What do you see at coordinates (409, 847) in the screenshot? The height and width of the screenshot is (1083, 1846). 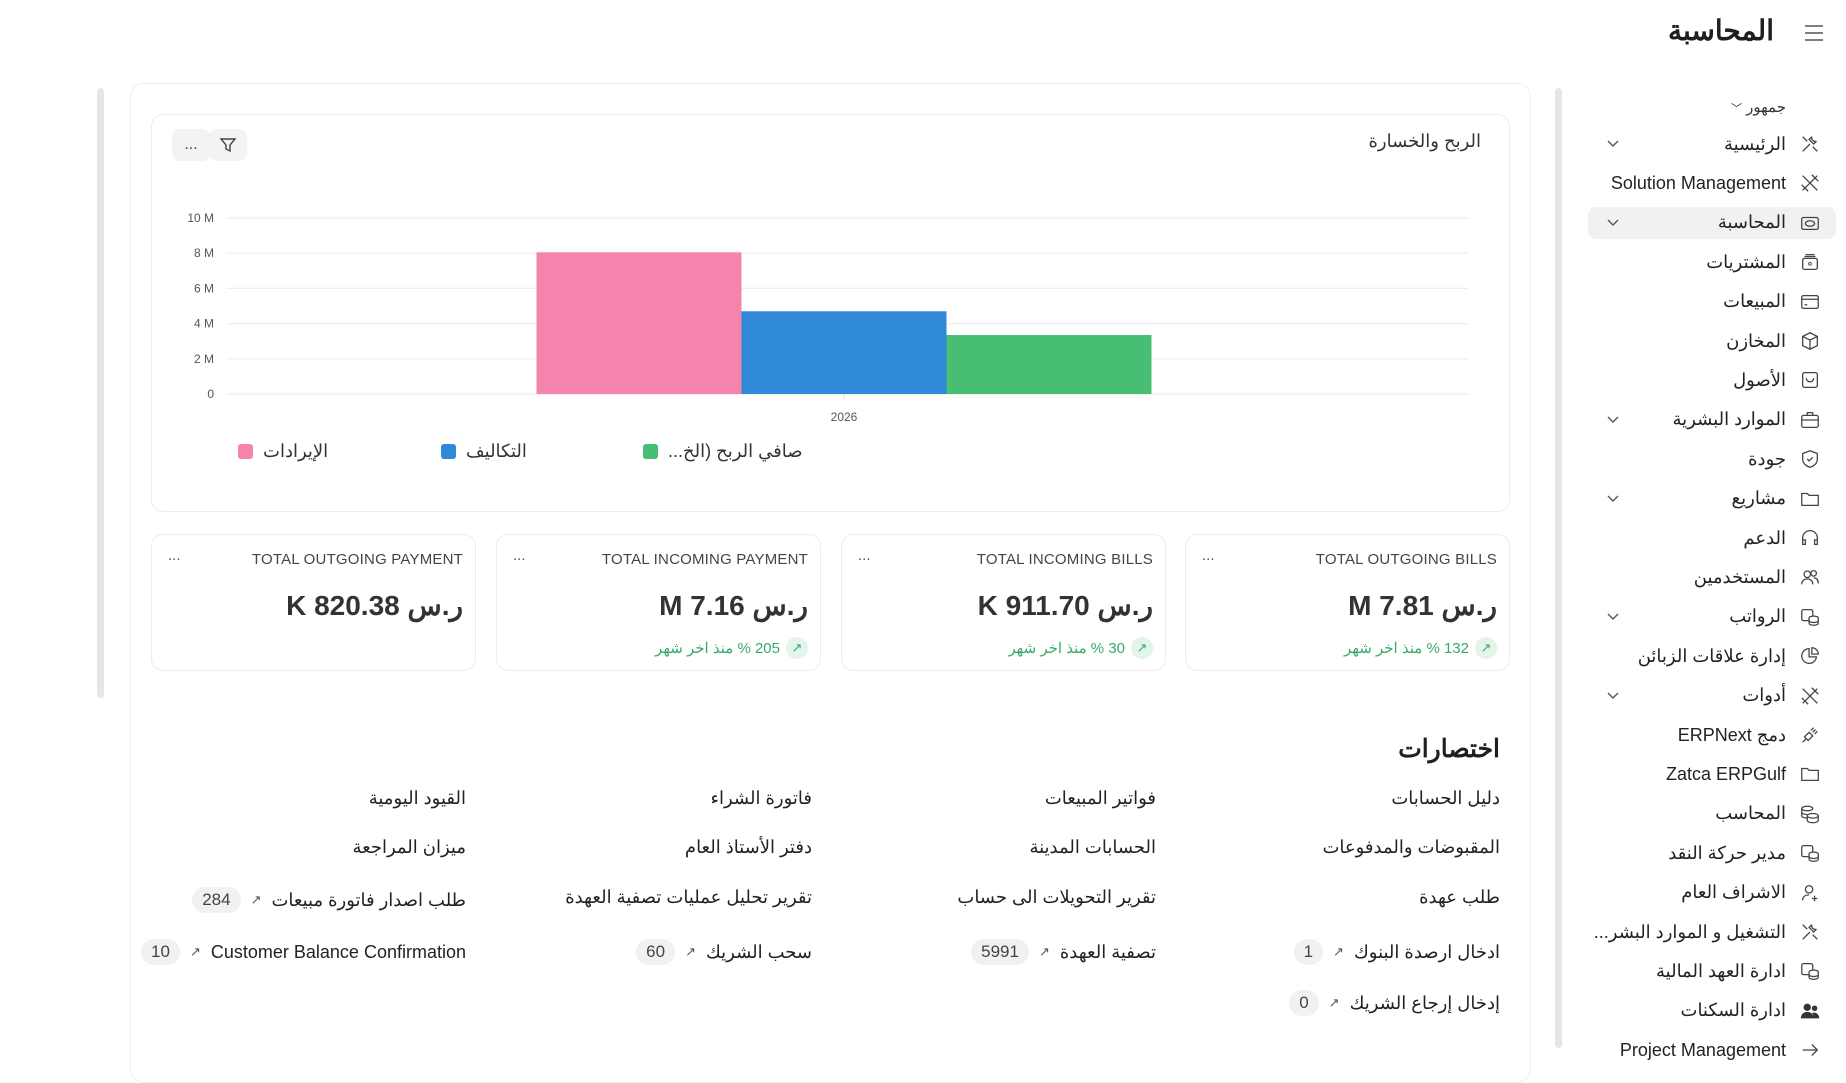 I see `shortcut-link: ميزان المراجعة` at bounding box center [409, 847].